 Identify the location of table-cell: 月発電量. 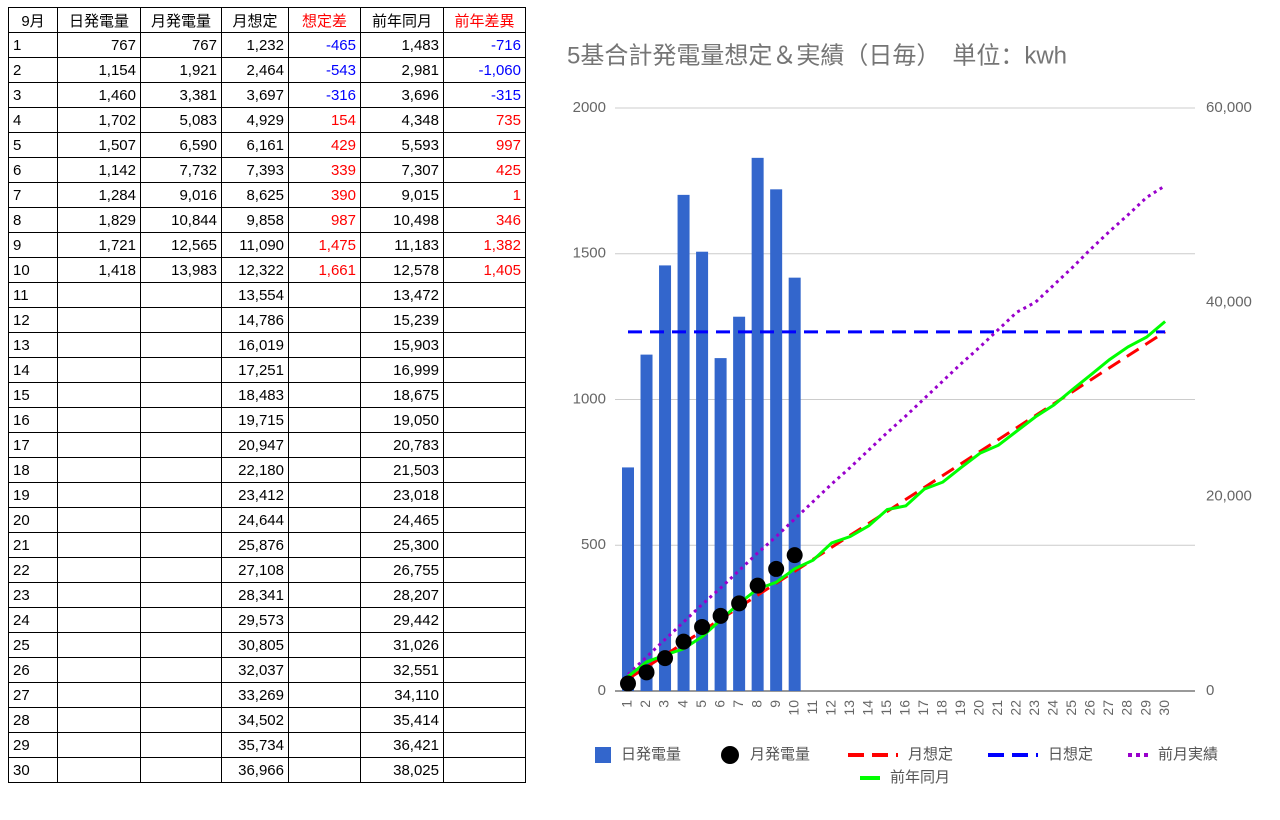
(181, 20).